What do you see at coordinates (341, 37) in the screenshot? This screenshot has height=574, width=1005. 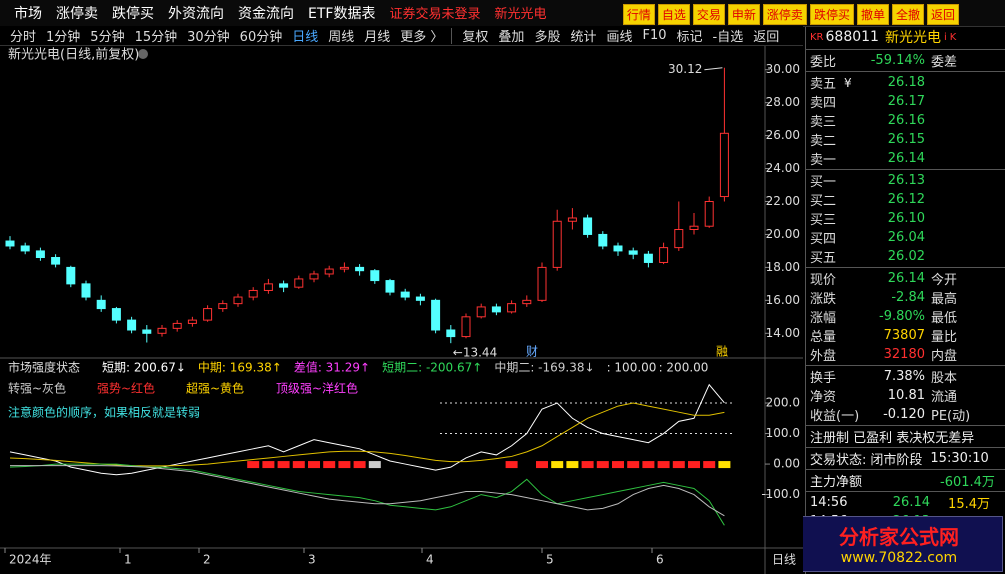 I see `period-tab: 周线` at bounding box center [341, 37].